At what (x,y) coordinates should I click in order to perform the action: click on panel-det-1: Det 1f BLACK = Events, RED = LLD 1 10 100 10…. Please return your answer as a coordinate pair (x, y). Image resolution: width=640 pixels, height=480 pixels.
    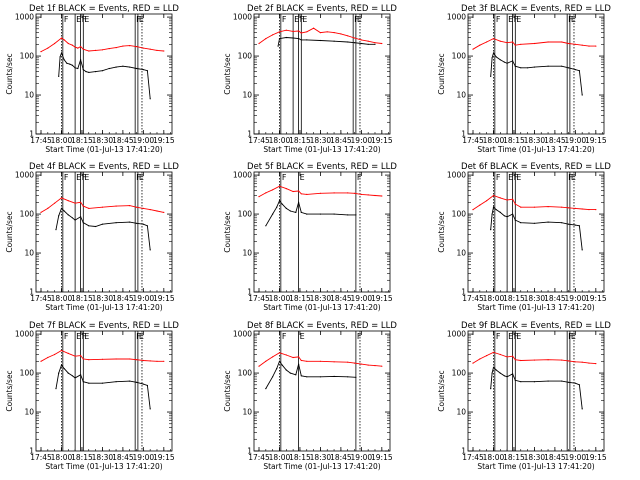
    Looking at the image, I should click on (92, 79).